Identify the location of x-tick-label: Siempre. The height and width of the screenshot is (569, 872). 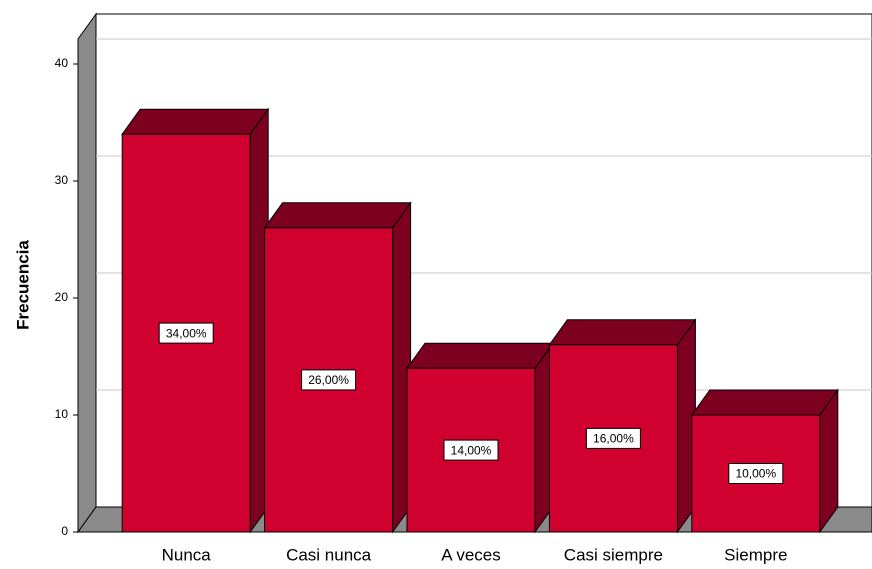
(755, 554).